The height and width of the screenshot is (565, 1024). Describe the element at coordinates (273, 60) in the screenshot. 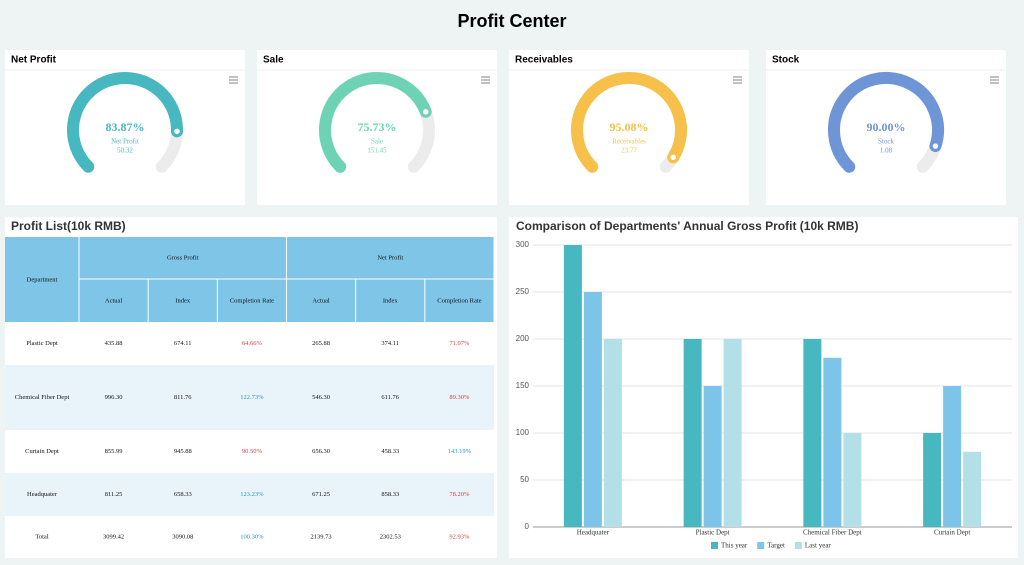

I see `card-title: Sale` at that location.